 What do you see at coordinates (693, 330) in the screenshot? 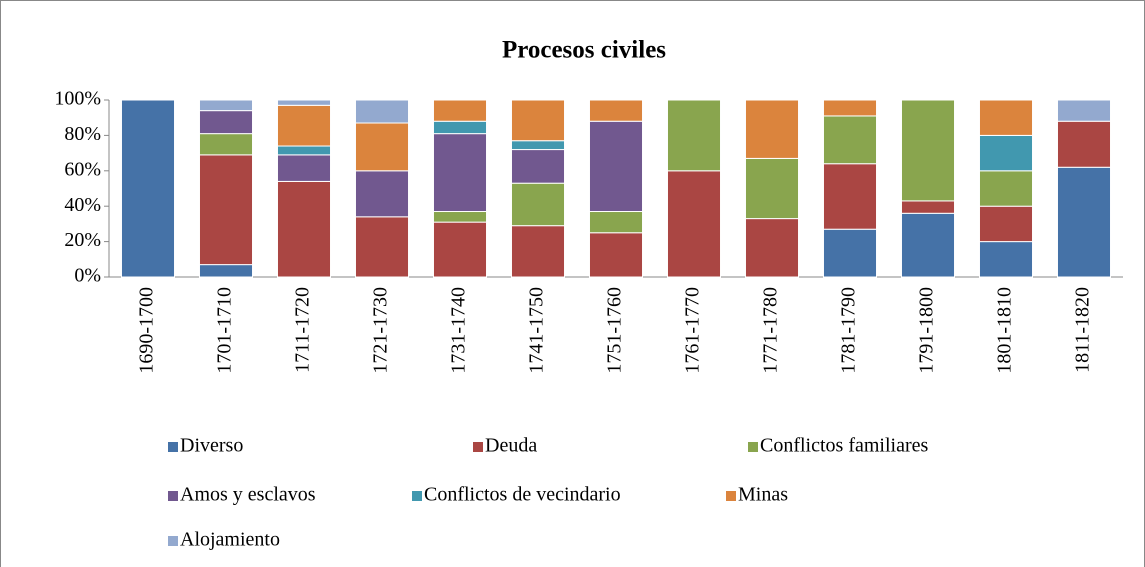
I see `x-tick-label: 1761-1770` at bounding box center [693, 330].